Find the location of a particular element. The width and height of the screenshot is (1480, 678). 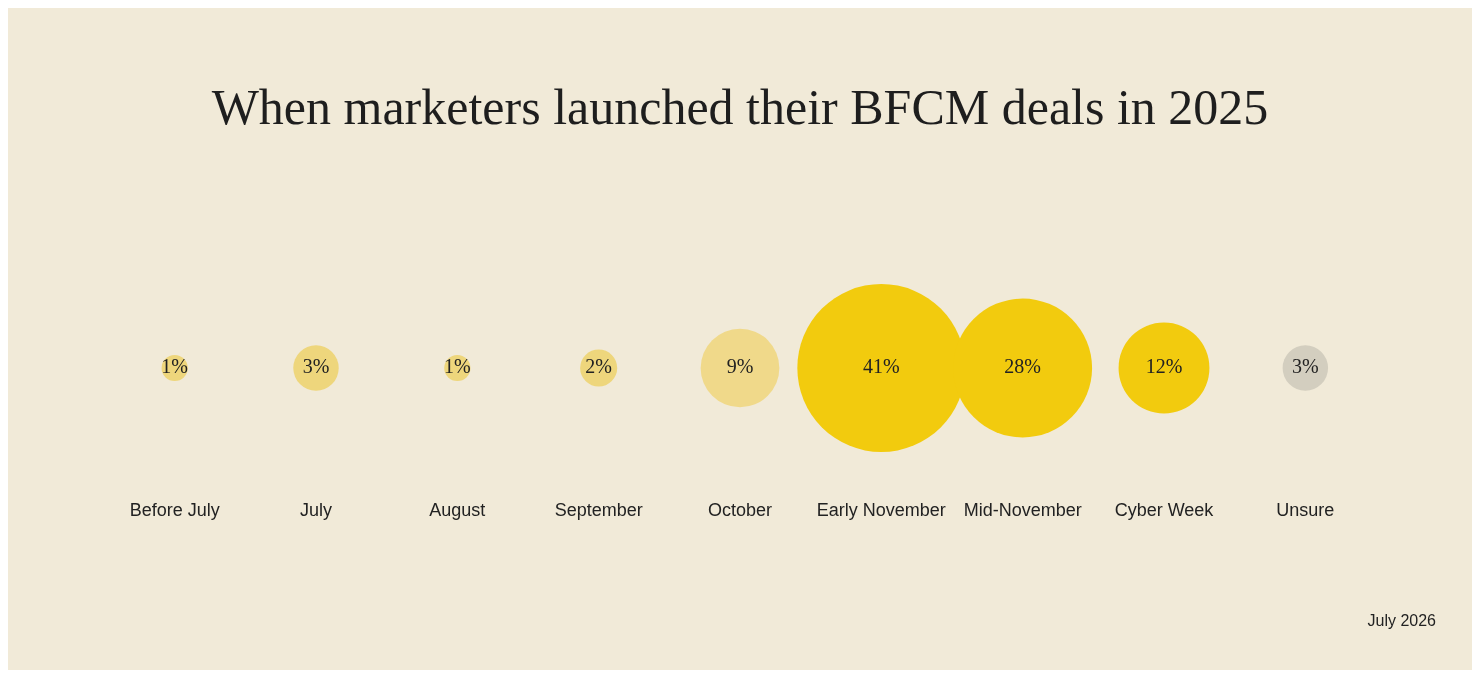

data-label: 2% is located at coordinates (598, 366).